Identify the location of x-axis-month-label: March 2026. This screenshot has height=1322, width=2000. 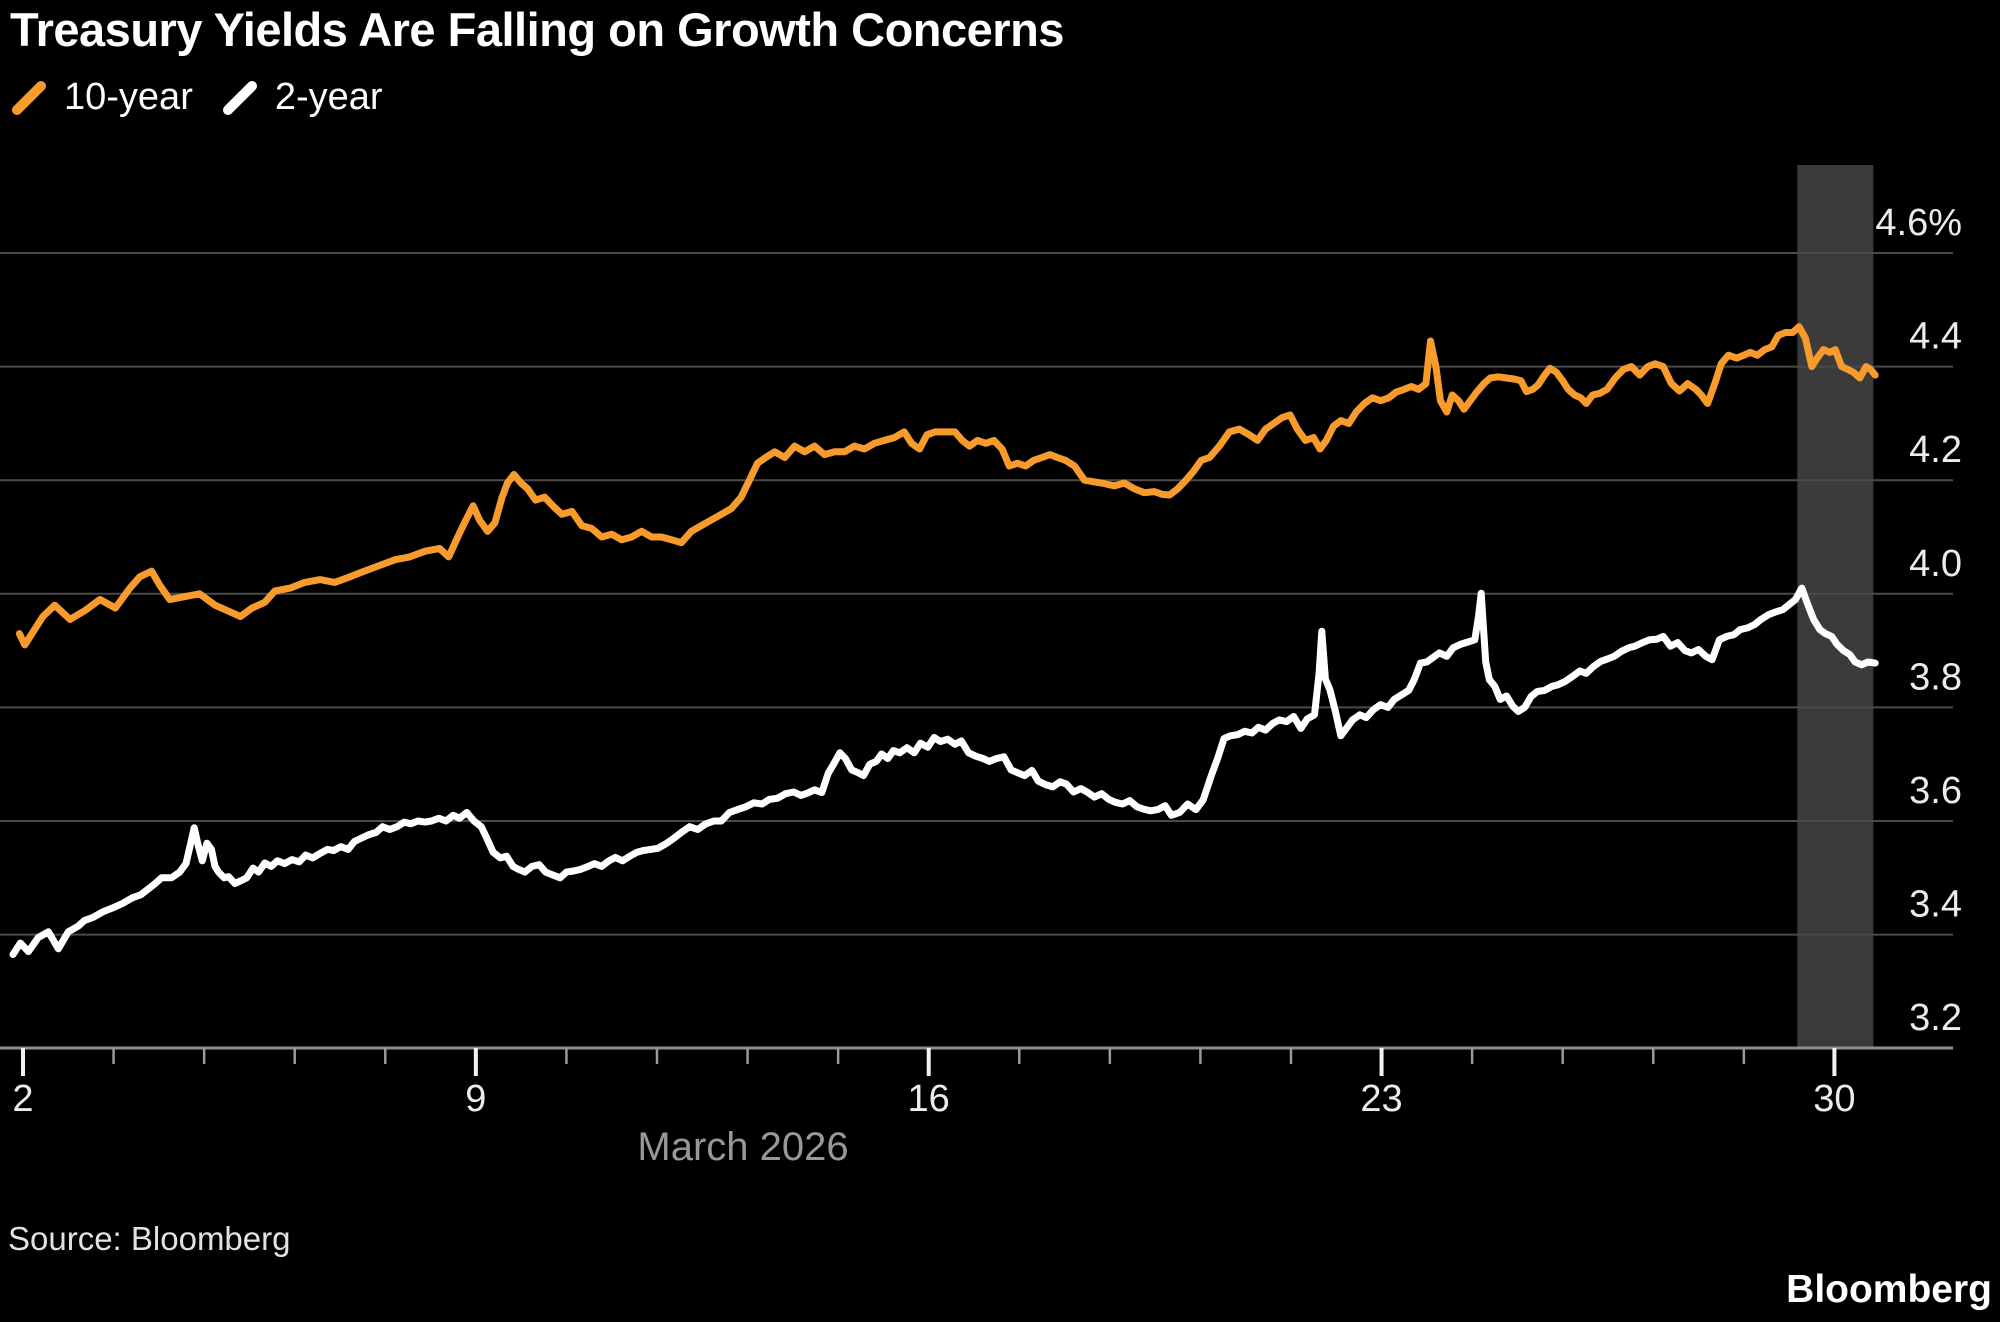
(742, 1147).